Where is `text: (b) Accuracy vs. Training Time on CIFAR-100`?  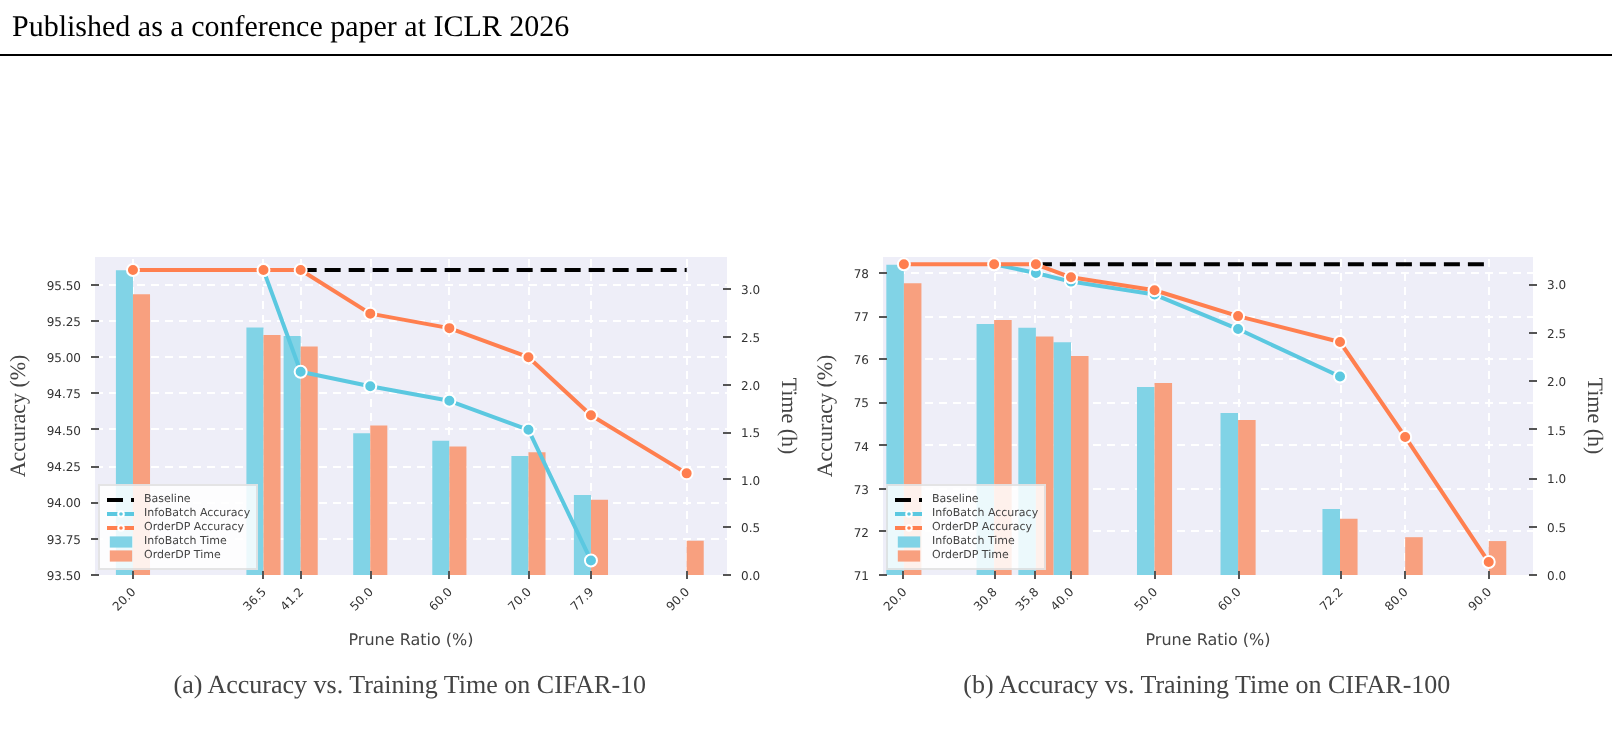
text: (b) Accuracy vs. Training Time on CIFAR-100 is located at coordinates (1207, 684).